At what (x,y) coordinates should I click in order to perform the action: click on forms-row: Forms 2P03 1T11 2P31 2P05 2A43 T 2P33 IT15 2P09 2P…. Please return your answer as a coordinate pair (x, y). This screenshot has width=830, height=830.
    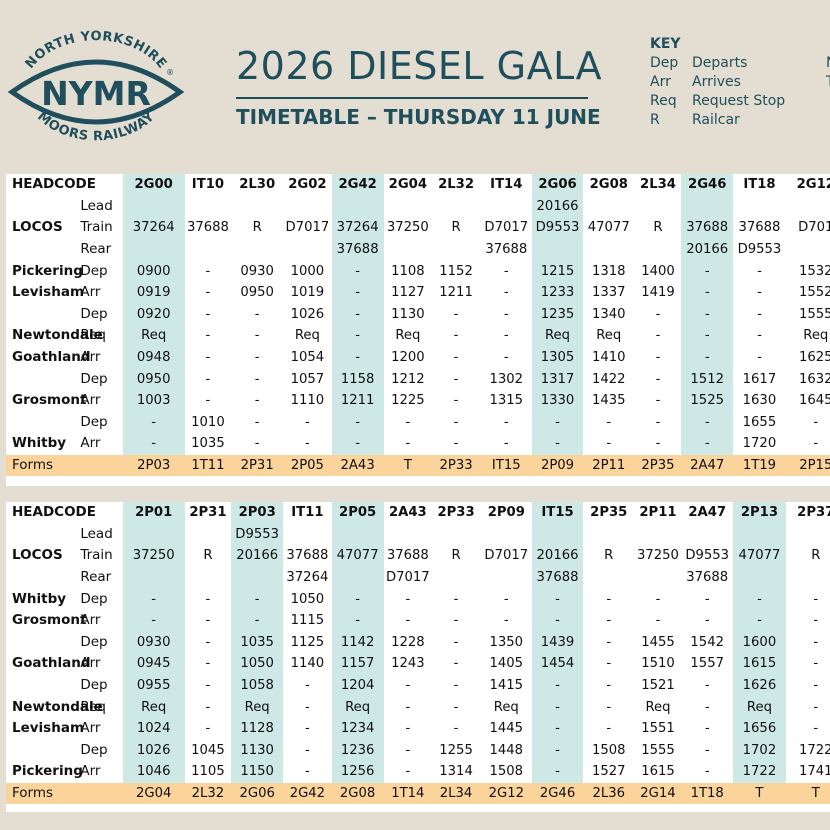
    Looking at the image, I should click on (418, 465).